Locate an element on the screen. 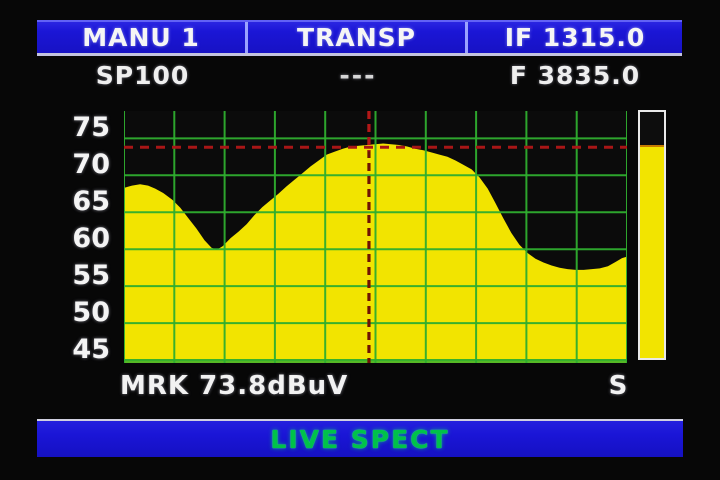 This screenshot has width=720, height=480. marker-readout: MRK 73.8dBuV is located at coordinates (234, 386).